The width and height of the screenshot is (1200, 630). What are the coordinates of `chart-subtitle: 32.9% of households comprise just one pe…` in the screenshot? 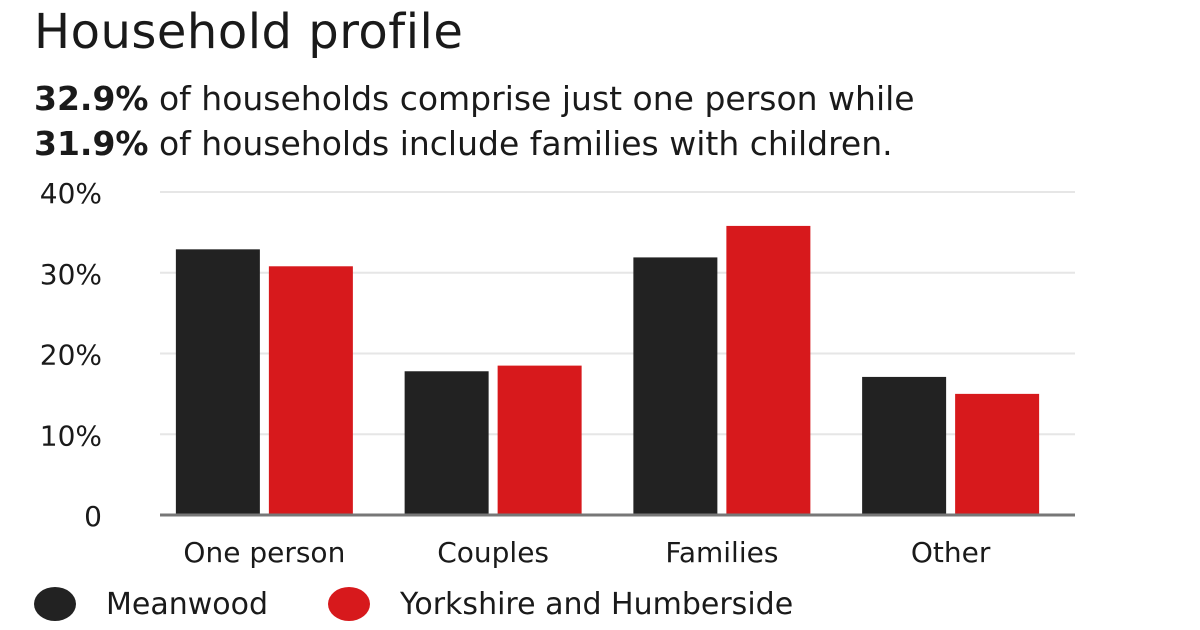 It's located at (474, 121).